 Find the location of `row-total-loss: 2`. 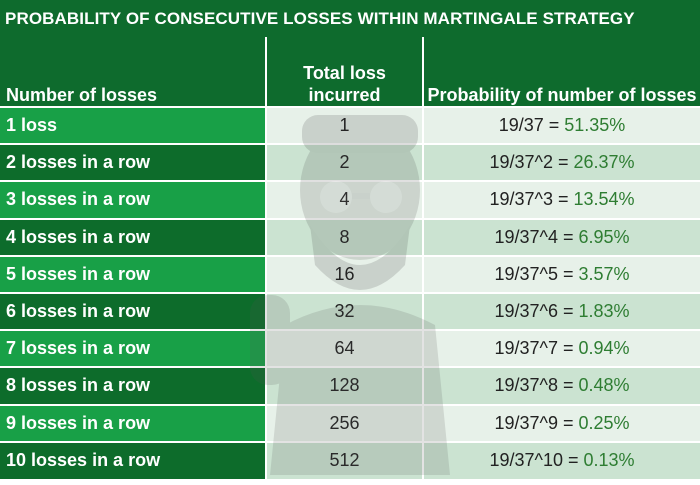

row-total-loss: 2 is located at coordinates (344, 162).